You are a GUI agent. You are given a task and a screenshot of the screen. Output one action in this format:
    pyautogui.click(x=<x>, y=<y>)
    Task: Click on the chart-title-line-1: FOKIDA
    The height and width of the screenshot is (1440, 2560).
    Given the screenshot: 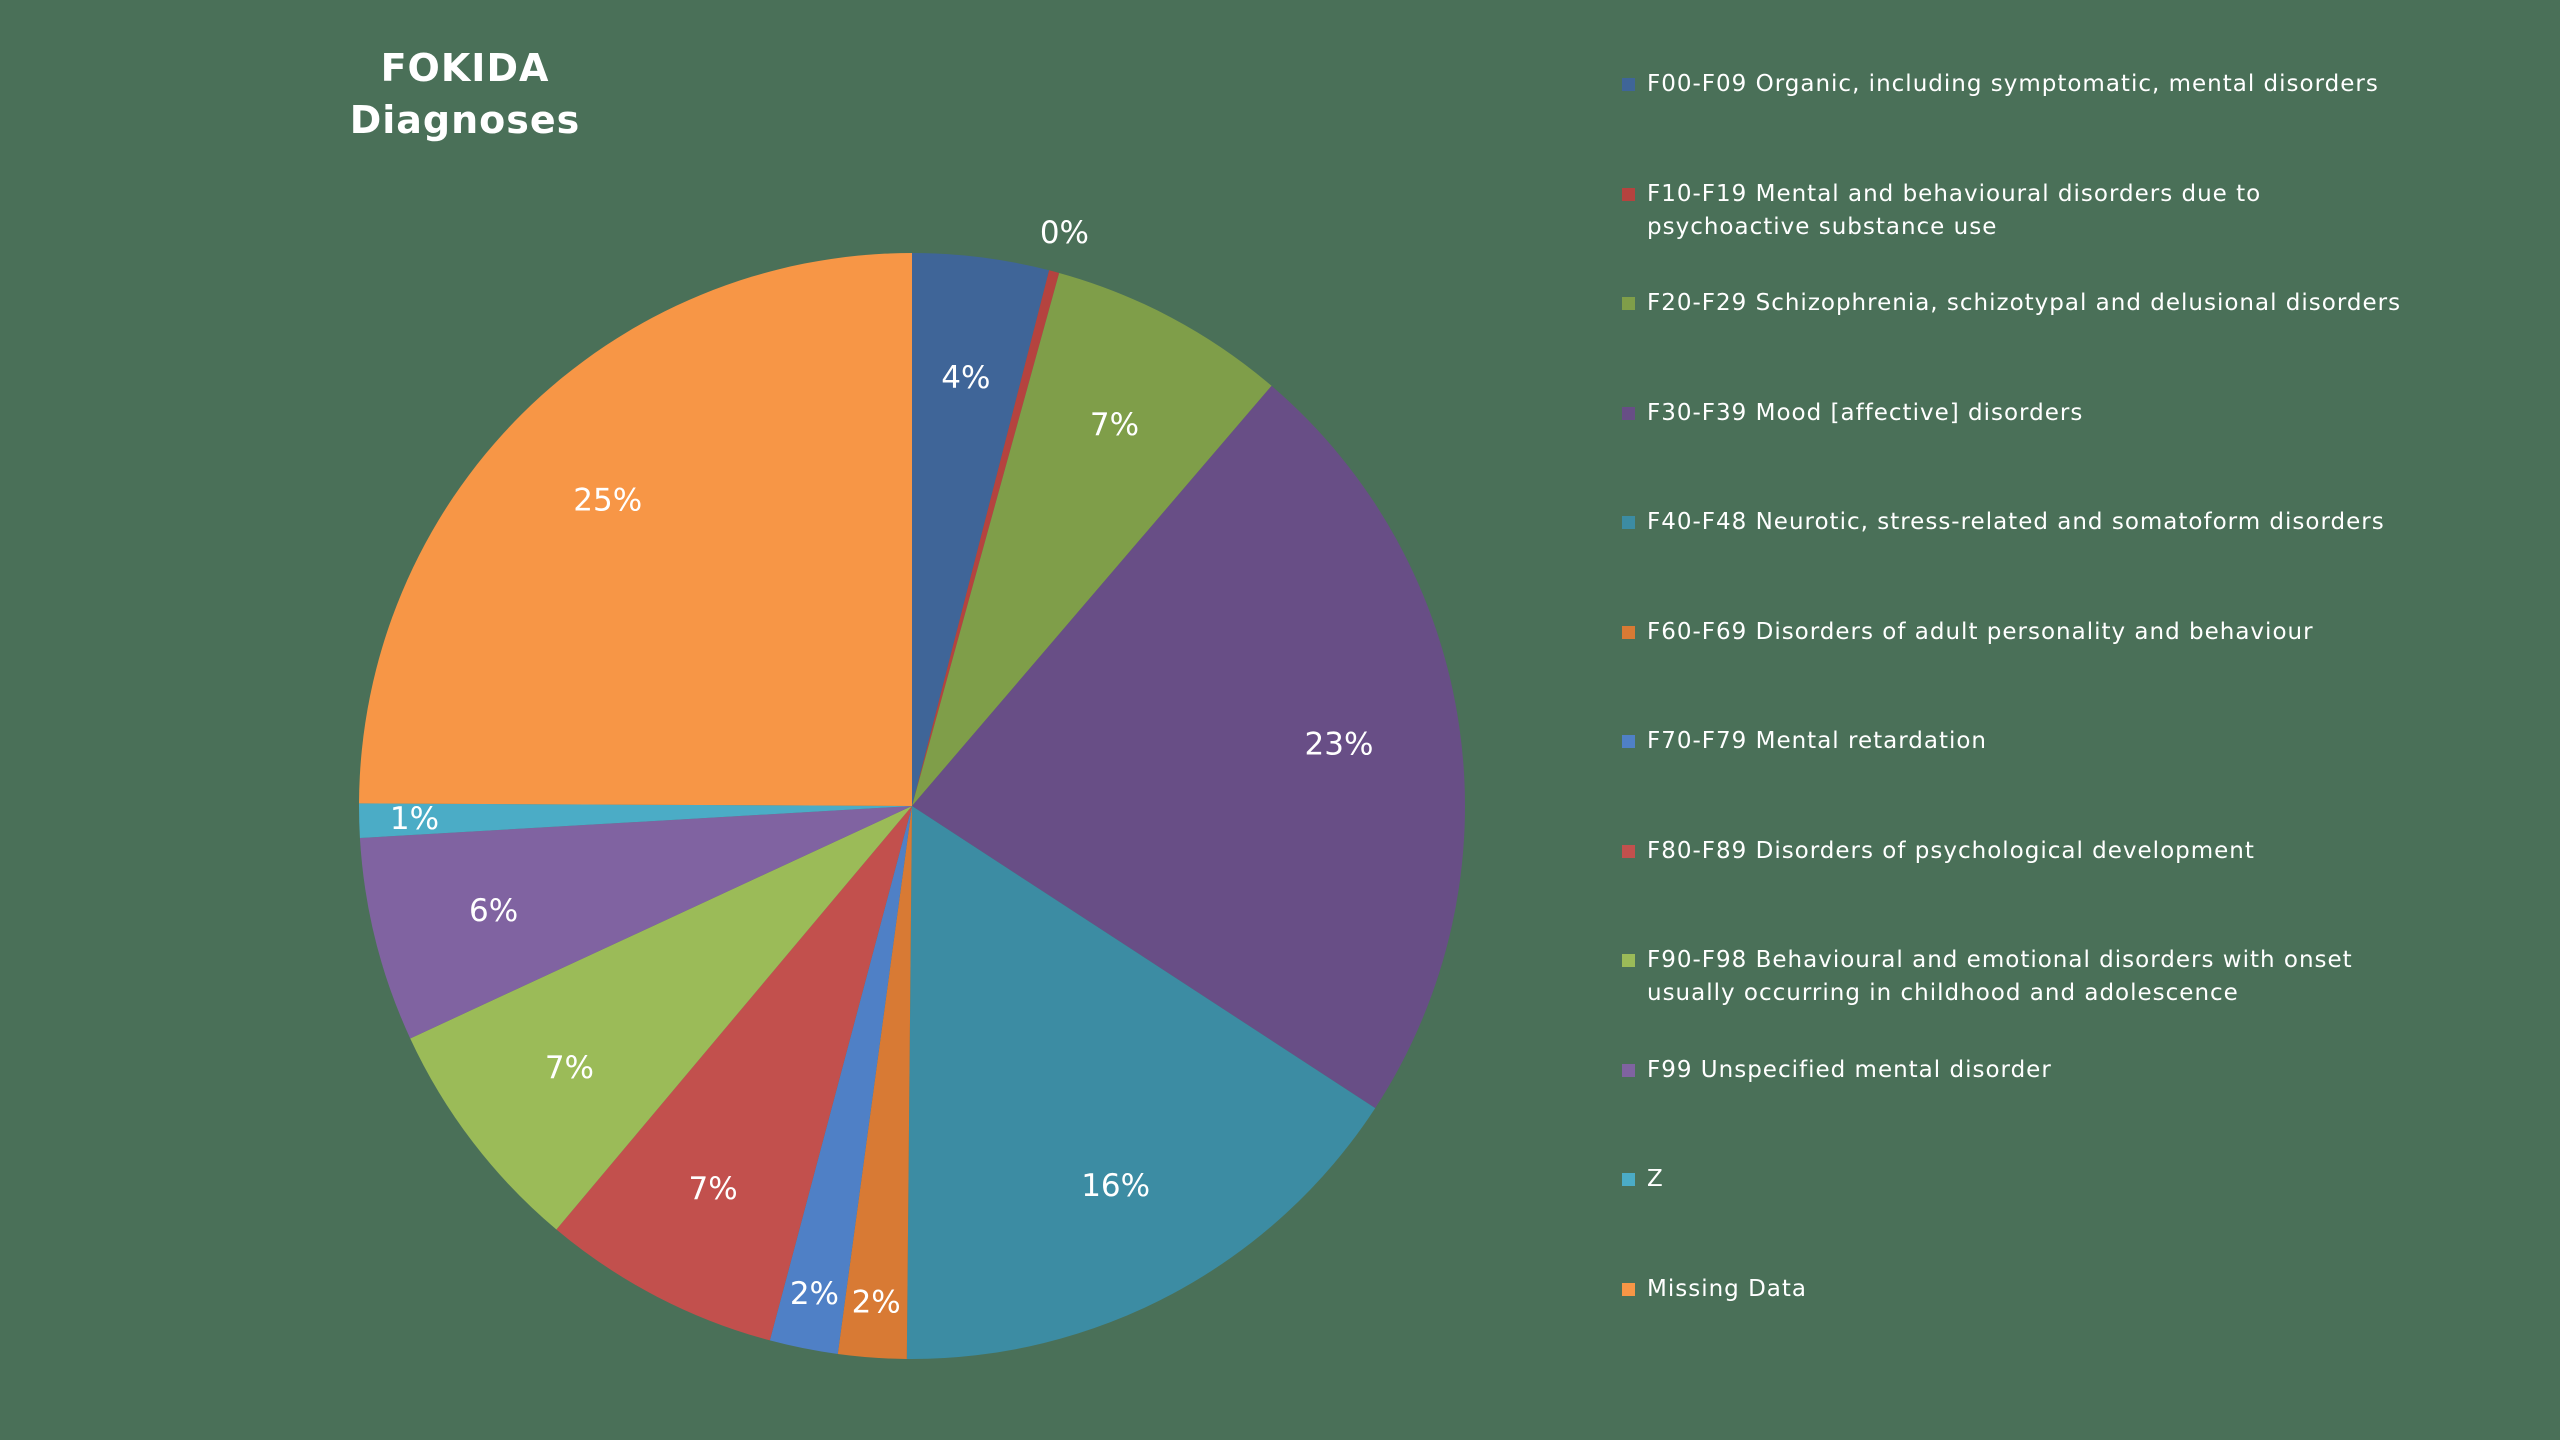 What is the action you would take?
    pyautogui.click(x=465, y=68)
    